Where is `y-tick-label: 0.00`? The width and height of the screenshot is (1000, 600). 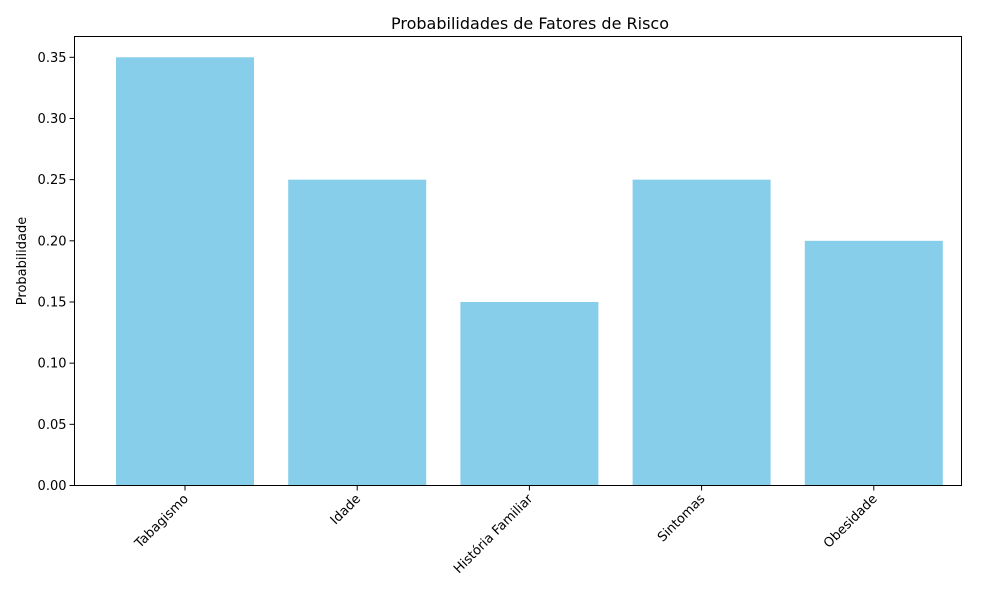 y-tick-label: 0.00 is located at coordinates (52, 486).